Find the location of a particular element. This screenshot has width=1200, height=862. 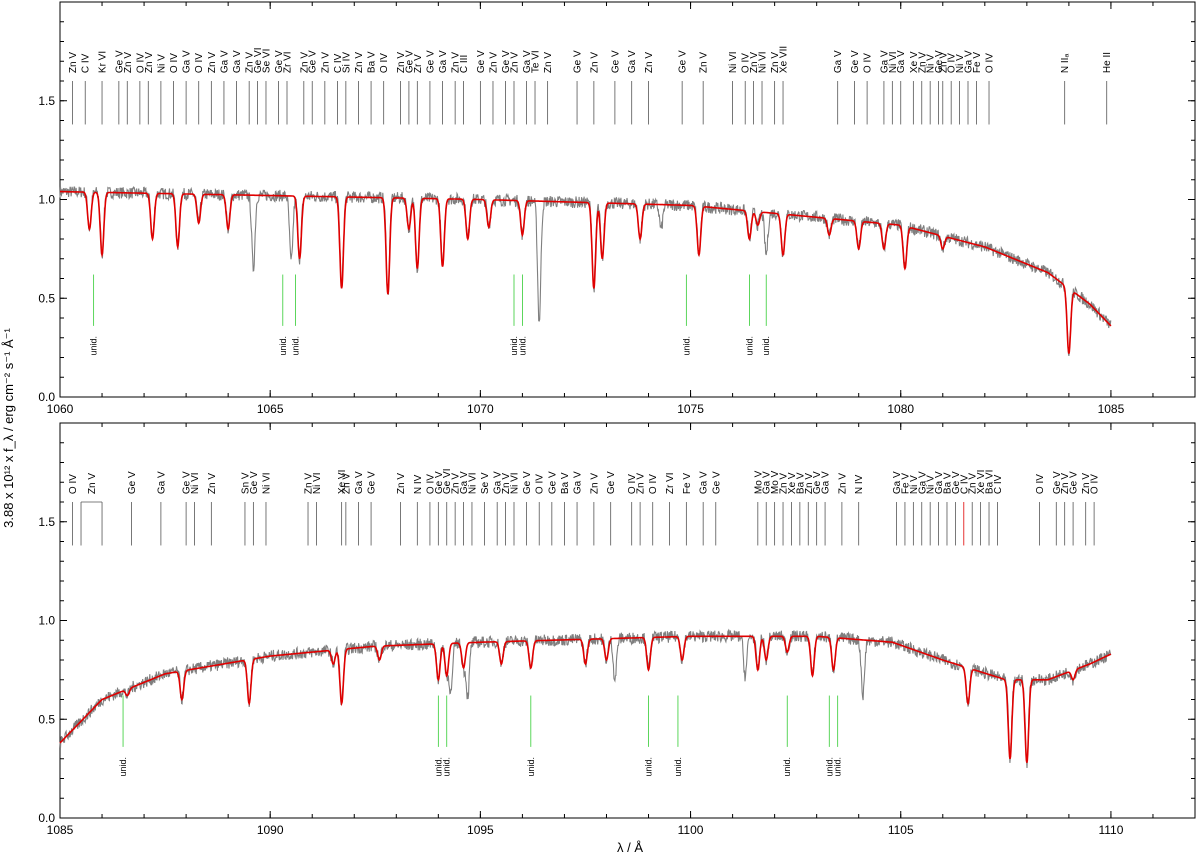

x-tick-label: 1090 is located at coordinates (270, 830).